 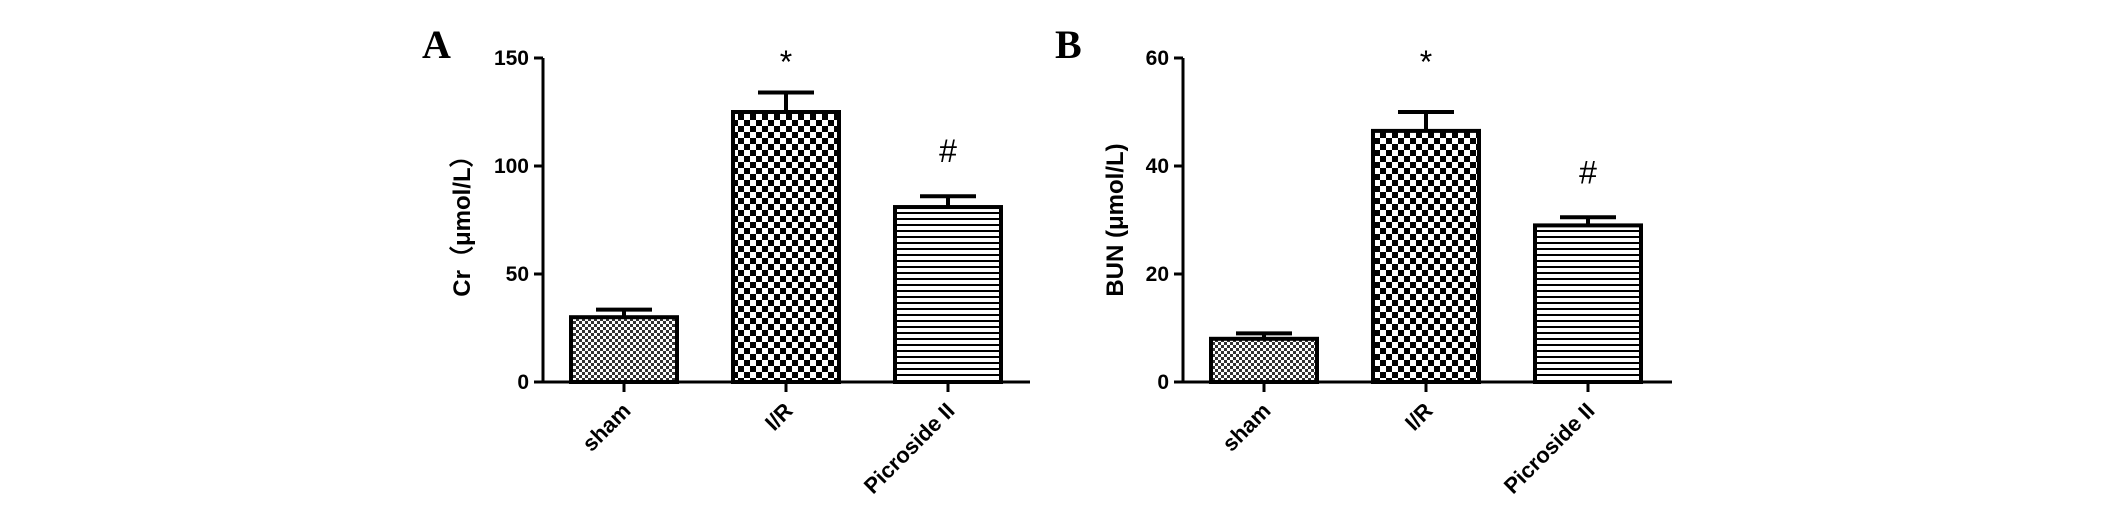 What do you see at coordinates (1157, 274) in the screenshot?
I see `y-tick-label: 20` at bounding box center [1157, 274].